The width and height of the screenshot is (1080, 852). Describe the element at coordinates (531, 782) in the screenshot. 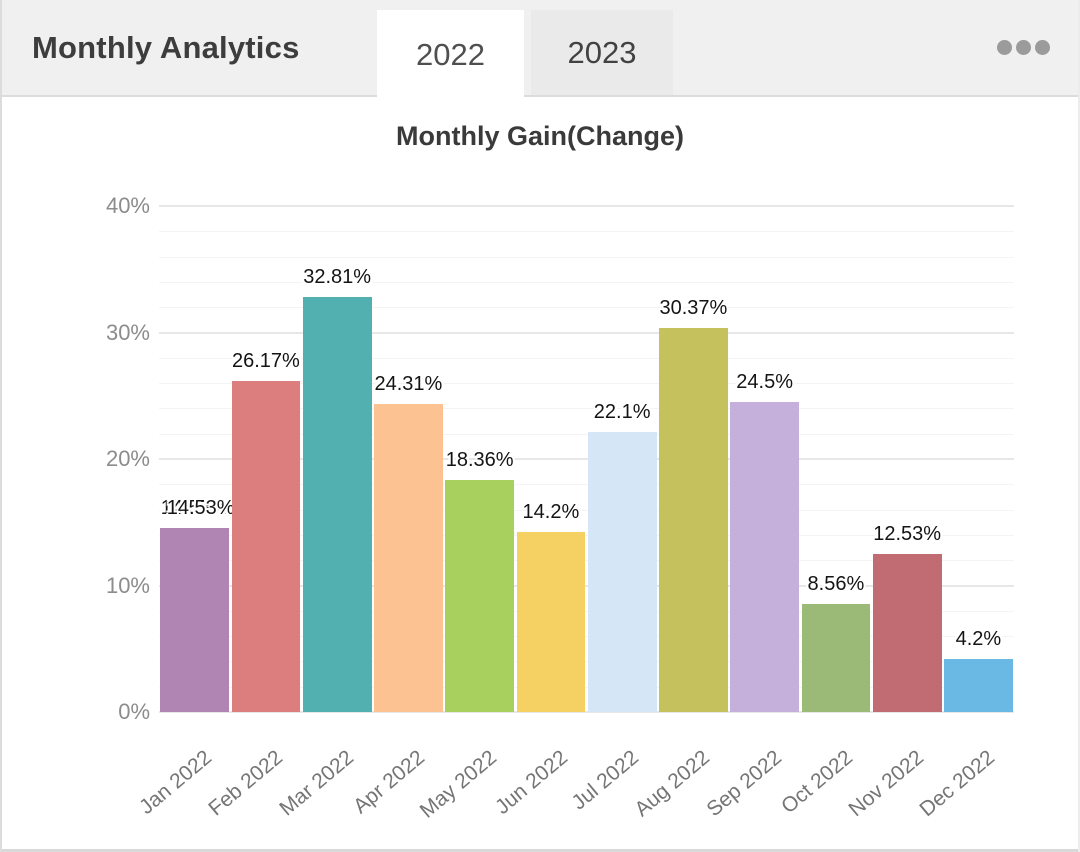

I see `x-axis-label: Jun 2022` at that location.